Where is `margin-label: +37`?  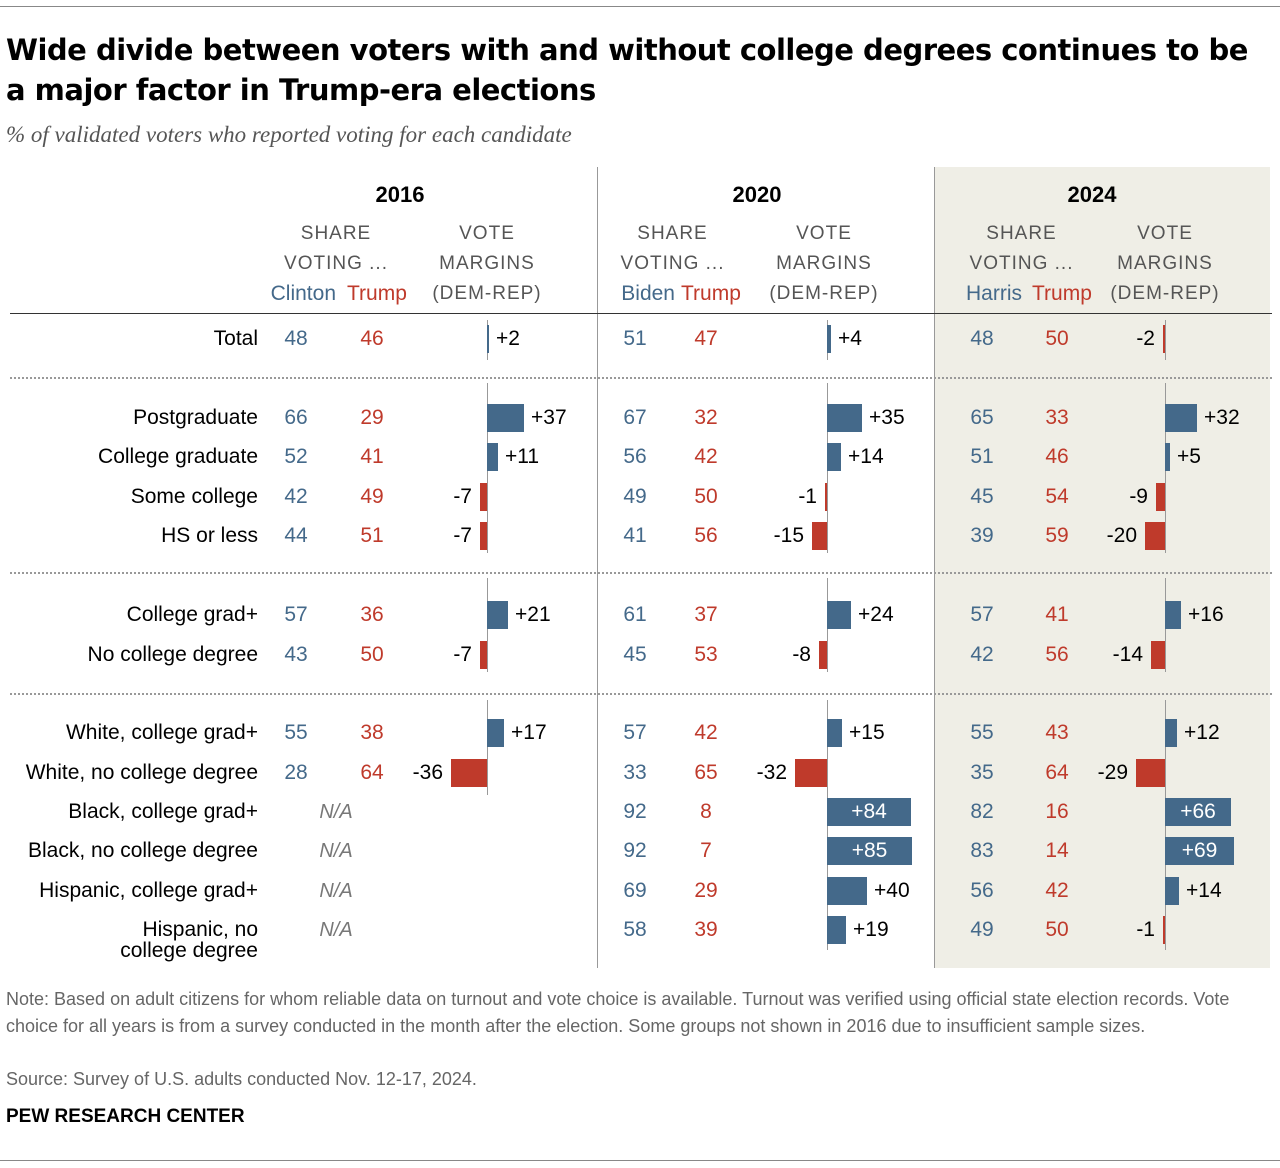 margin-label: +37 is located at coordinates (549, 417).